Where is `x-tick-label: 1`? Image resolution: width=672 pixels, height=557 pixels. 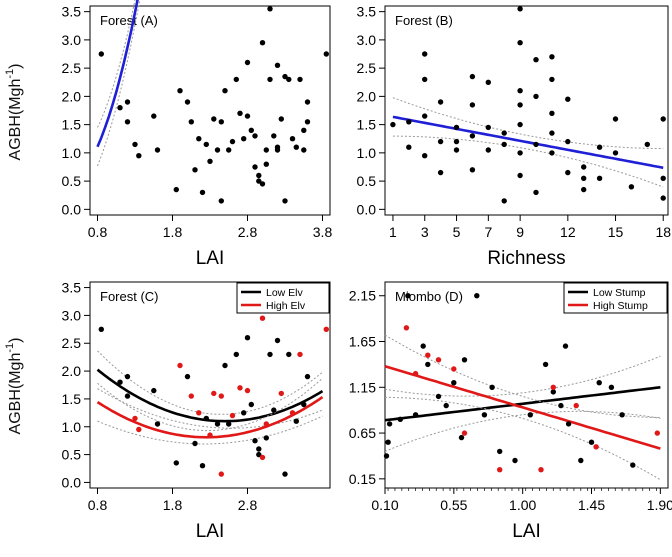
x-tick-label: 1 is located at coordinates (393, 232).